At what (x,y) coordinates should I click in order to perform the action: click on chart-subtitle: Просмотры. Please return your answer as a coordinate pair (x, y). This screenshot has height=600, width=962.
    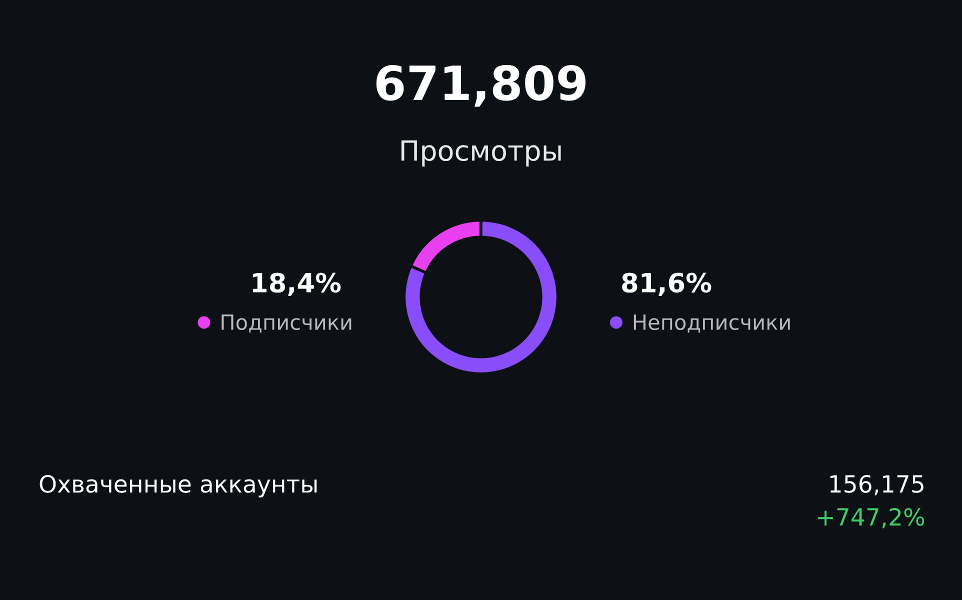
    Looking at the image, I should click on (481, 153).